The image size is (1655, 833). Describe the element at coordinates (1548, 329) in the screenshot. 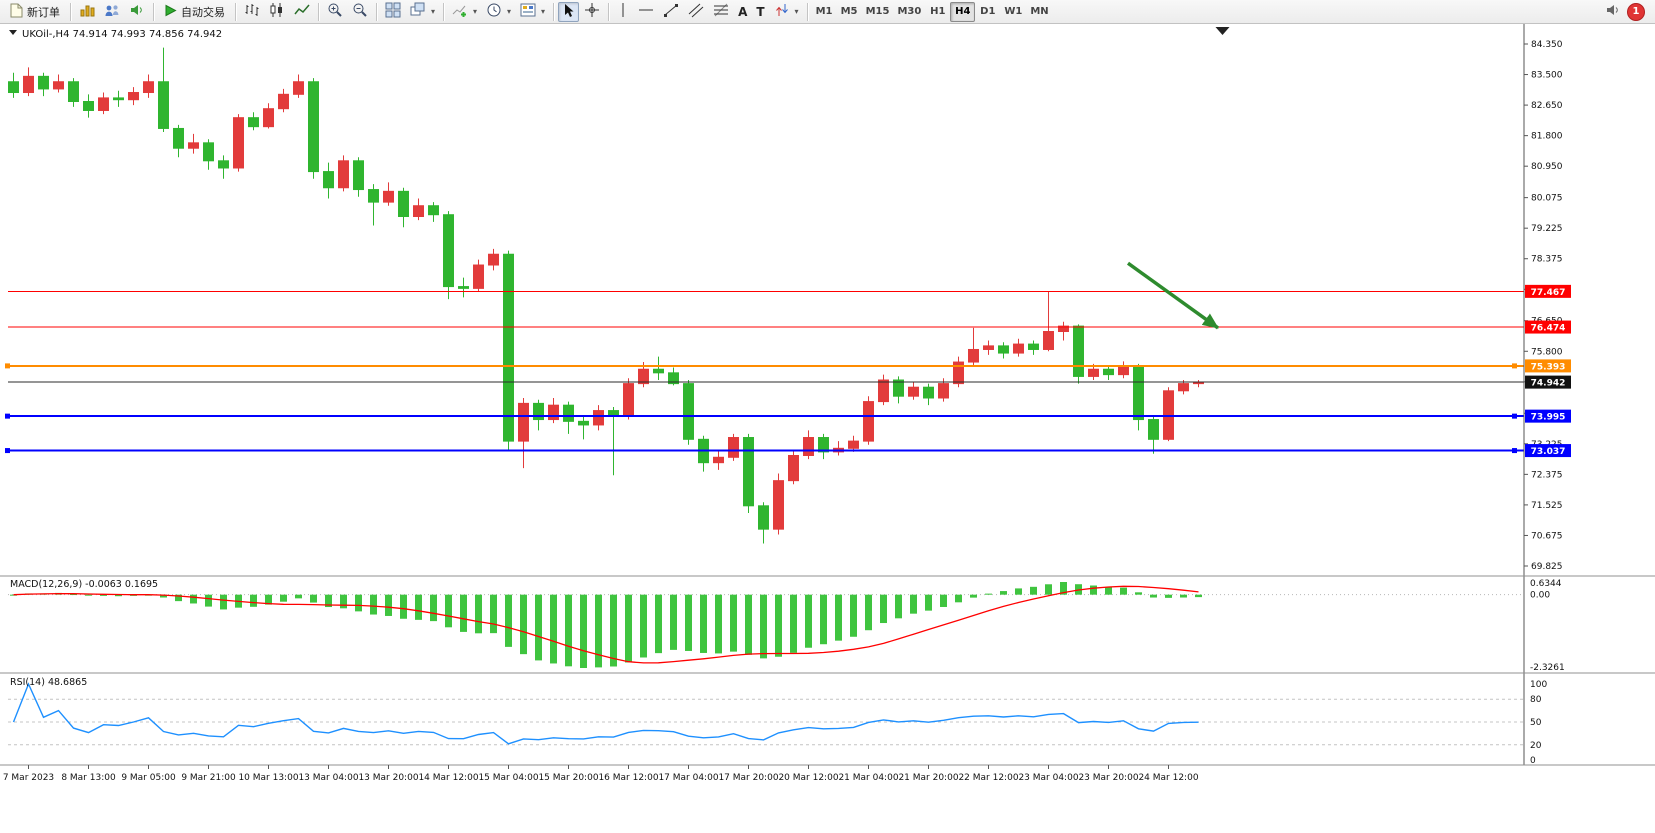

I see `price-tag-label: 76.474` at that location.